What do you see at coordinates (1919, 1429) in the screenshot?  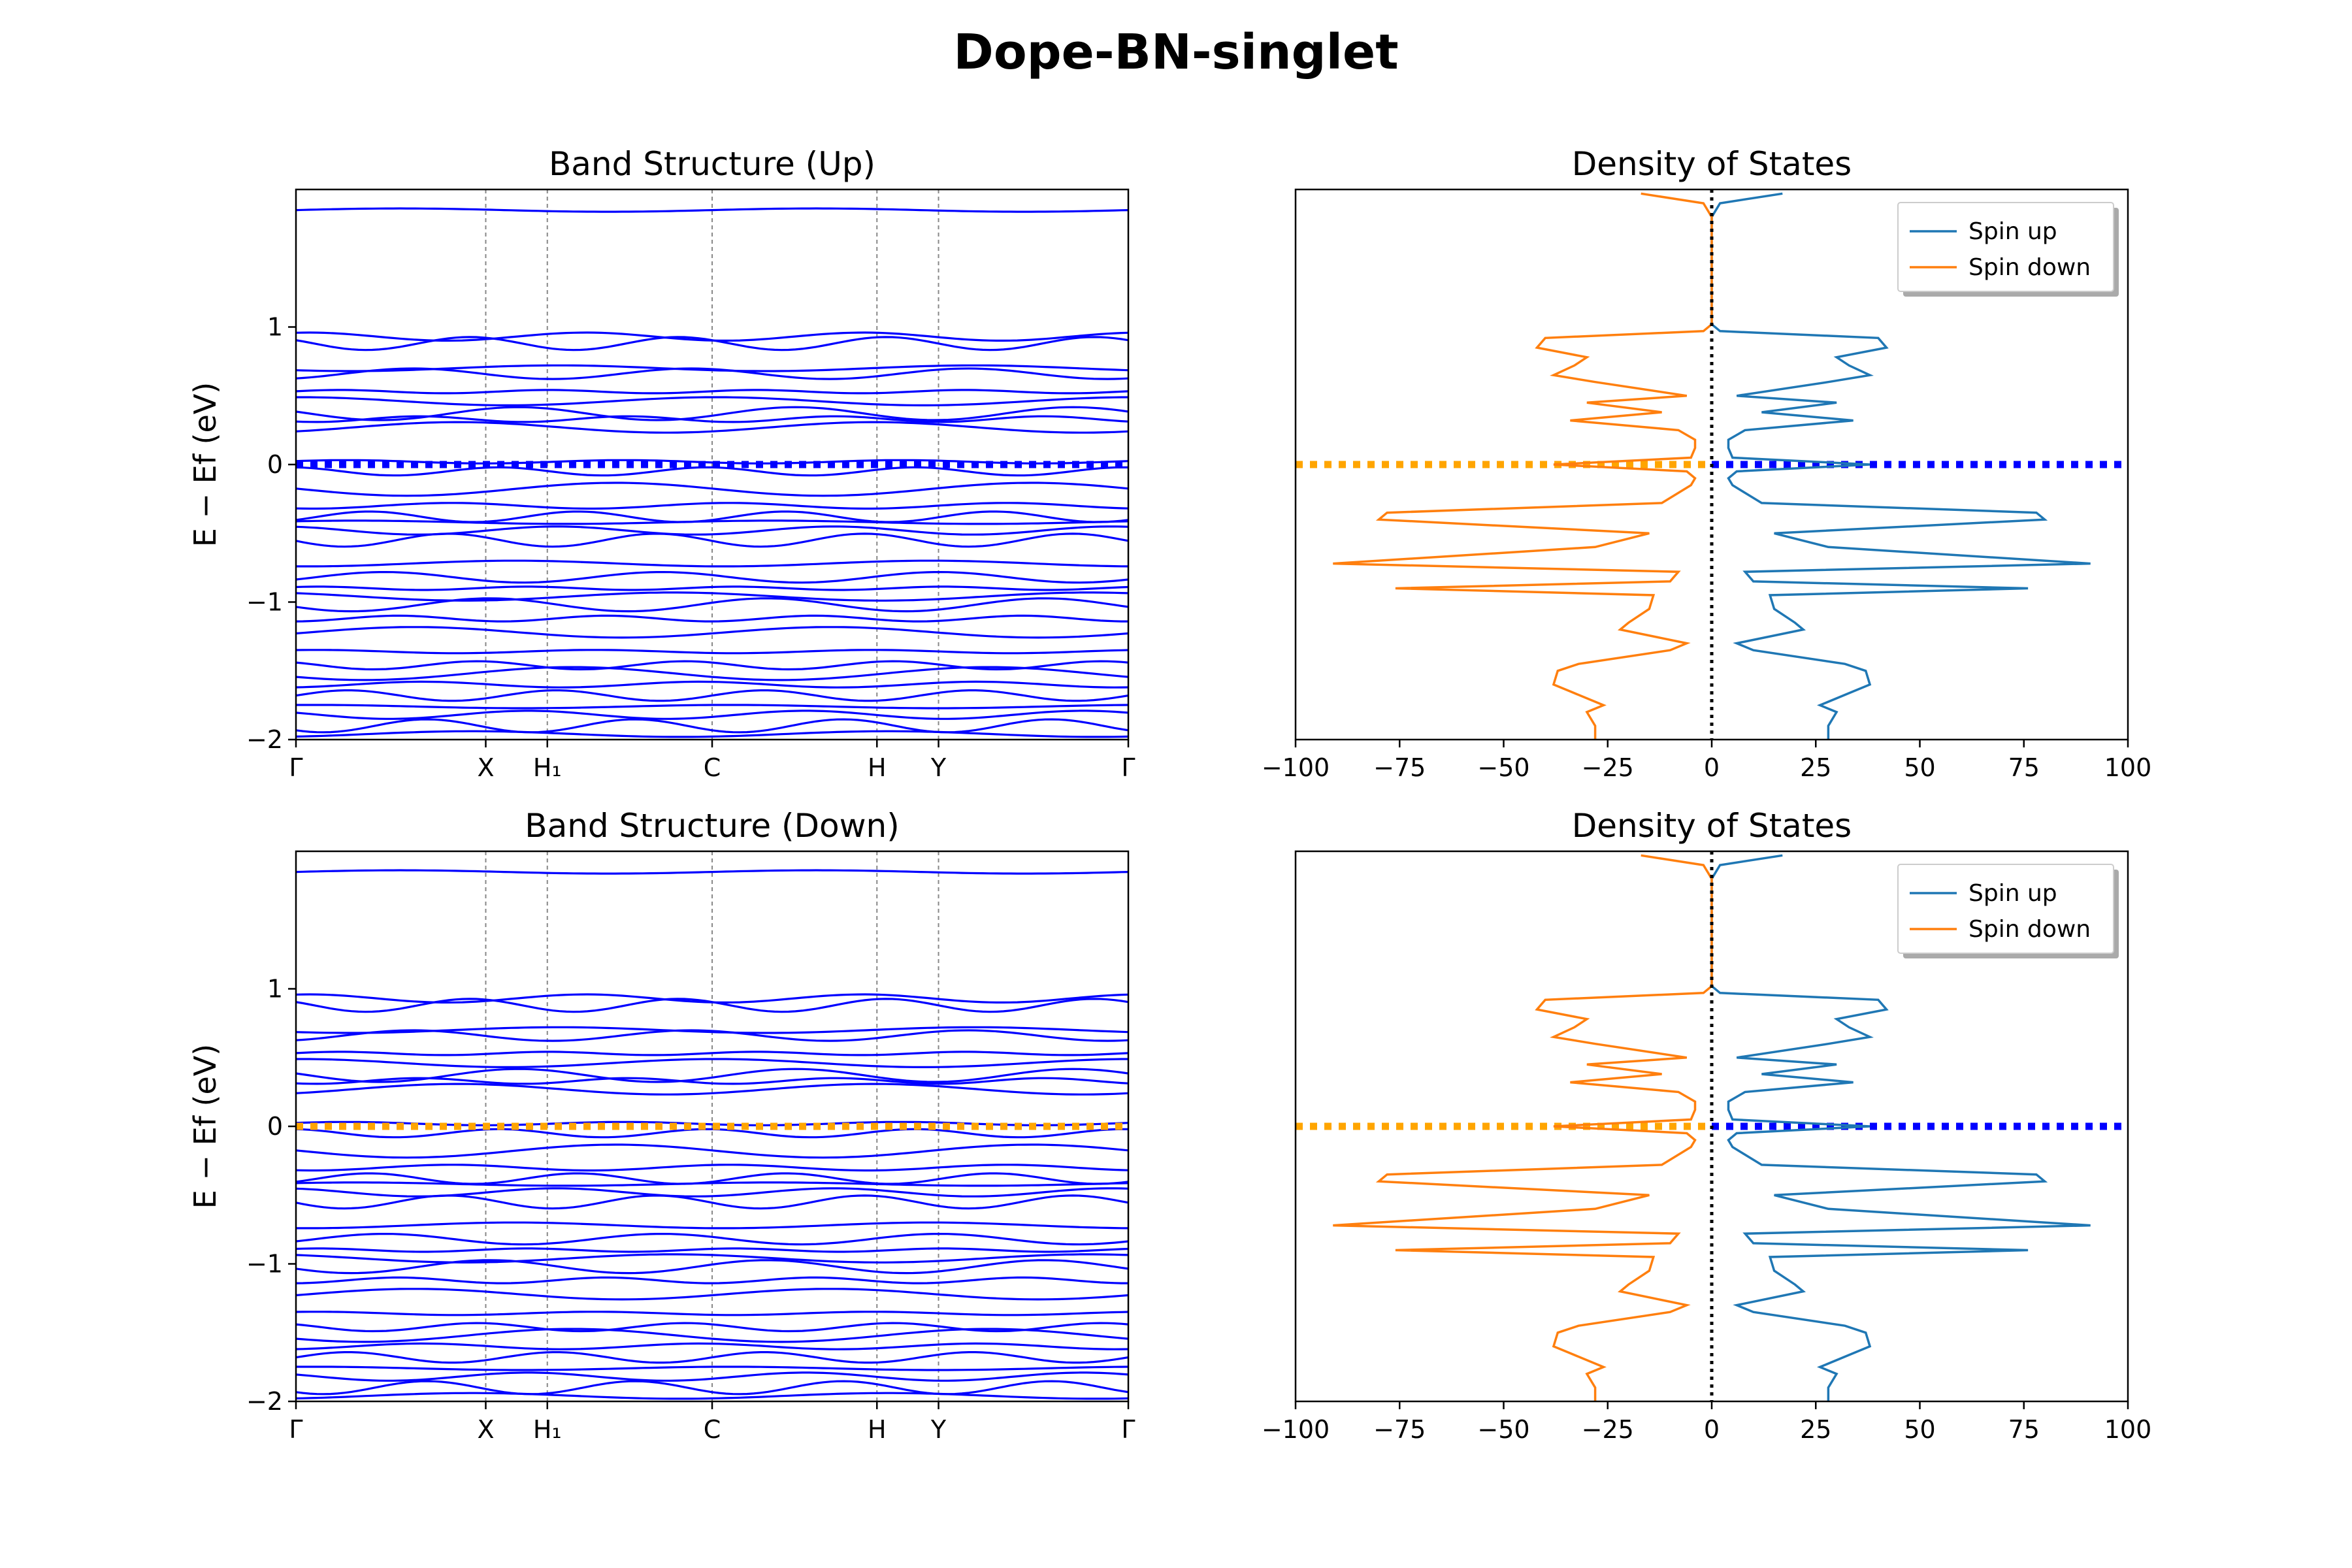 I see `x-tick-label: 50` at bounding box center [1919, 1429].